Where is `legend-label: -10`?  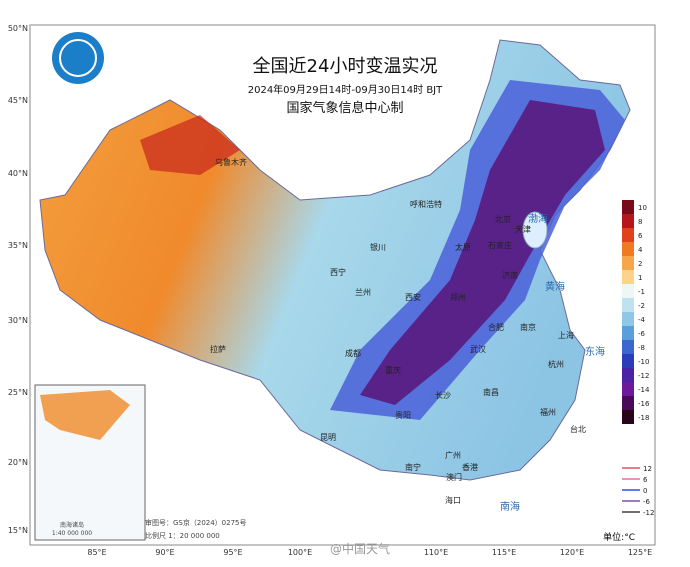 legend-label: -10 is located at coordinates (643, 362).